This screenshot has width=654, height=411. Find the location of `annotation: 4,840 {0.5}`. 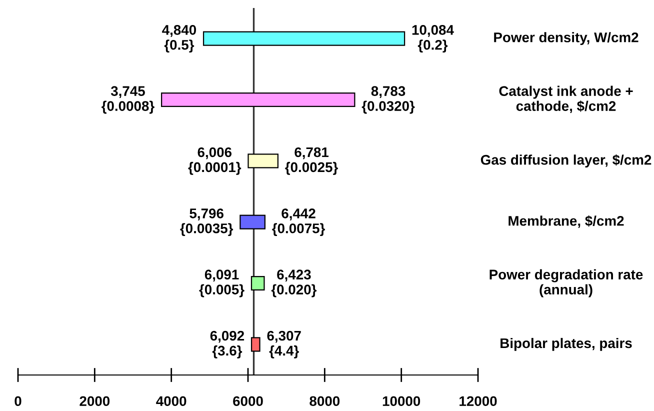

annotation: 4,840 {0.5} is located at coordinates (179, 38).